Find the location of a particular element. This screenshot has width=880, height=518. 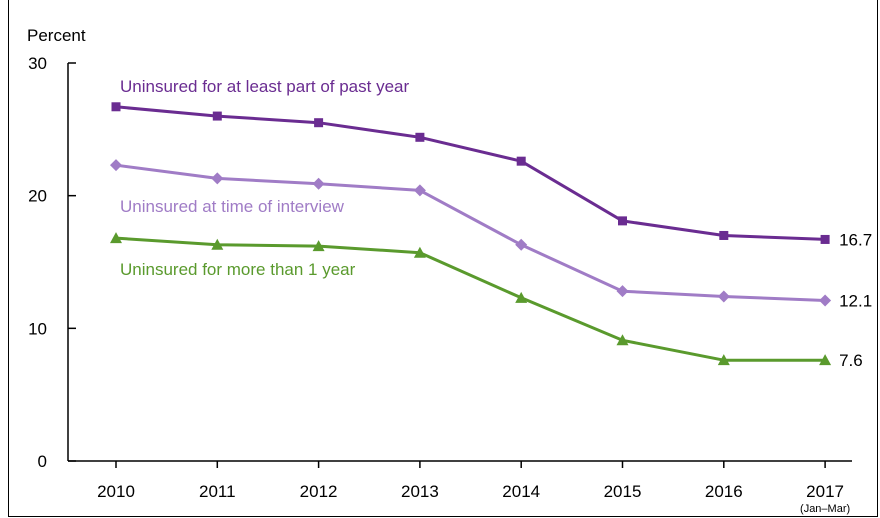

x-tick-label: 2015 is located at coordinates (623, 491).